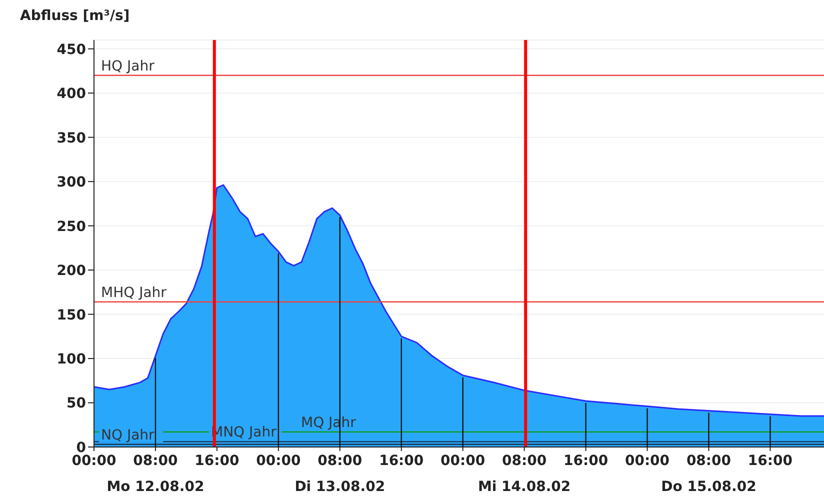  I want to click on ref-line-label: HQ Jahr, so click(128, 66).